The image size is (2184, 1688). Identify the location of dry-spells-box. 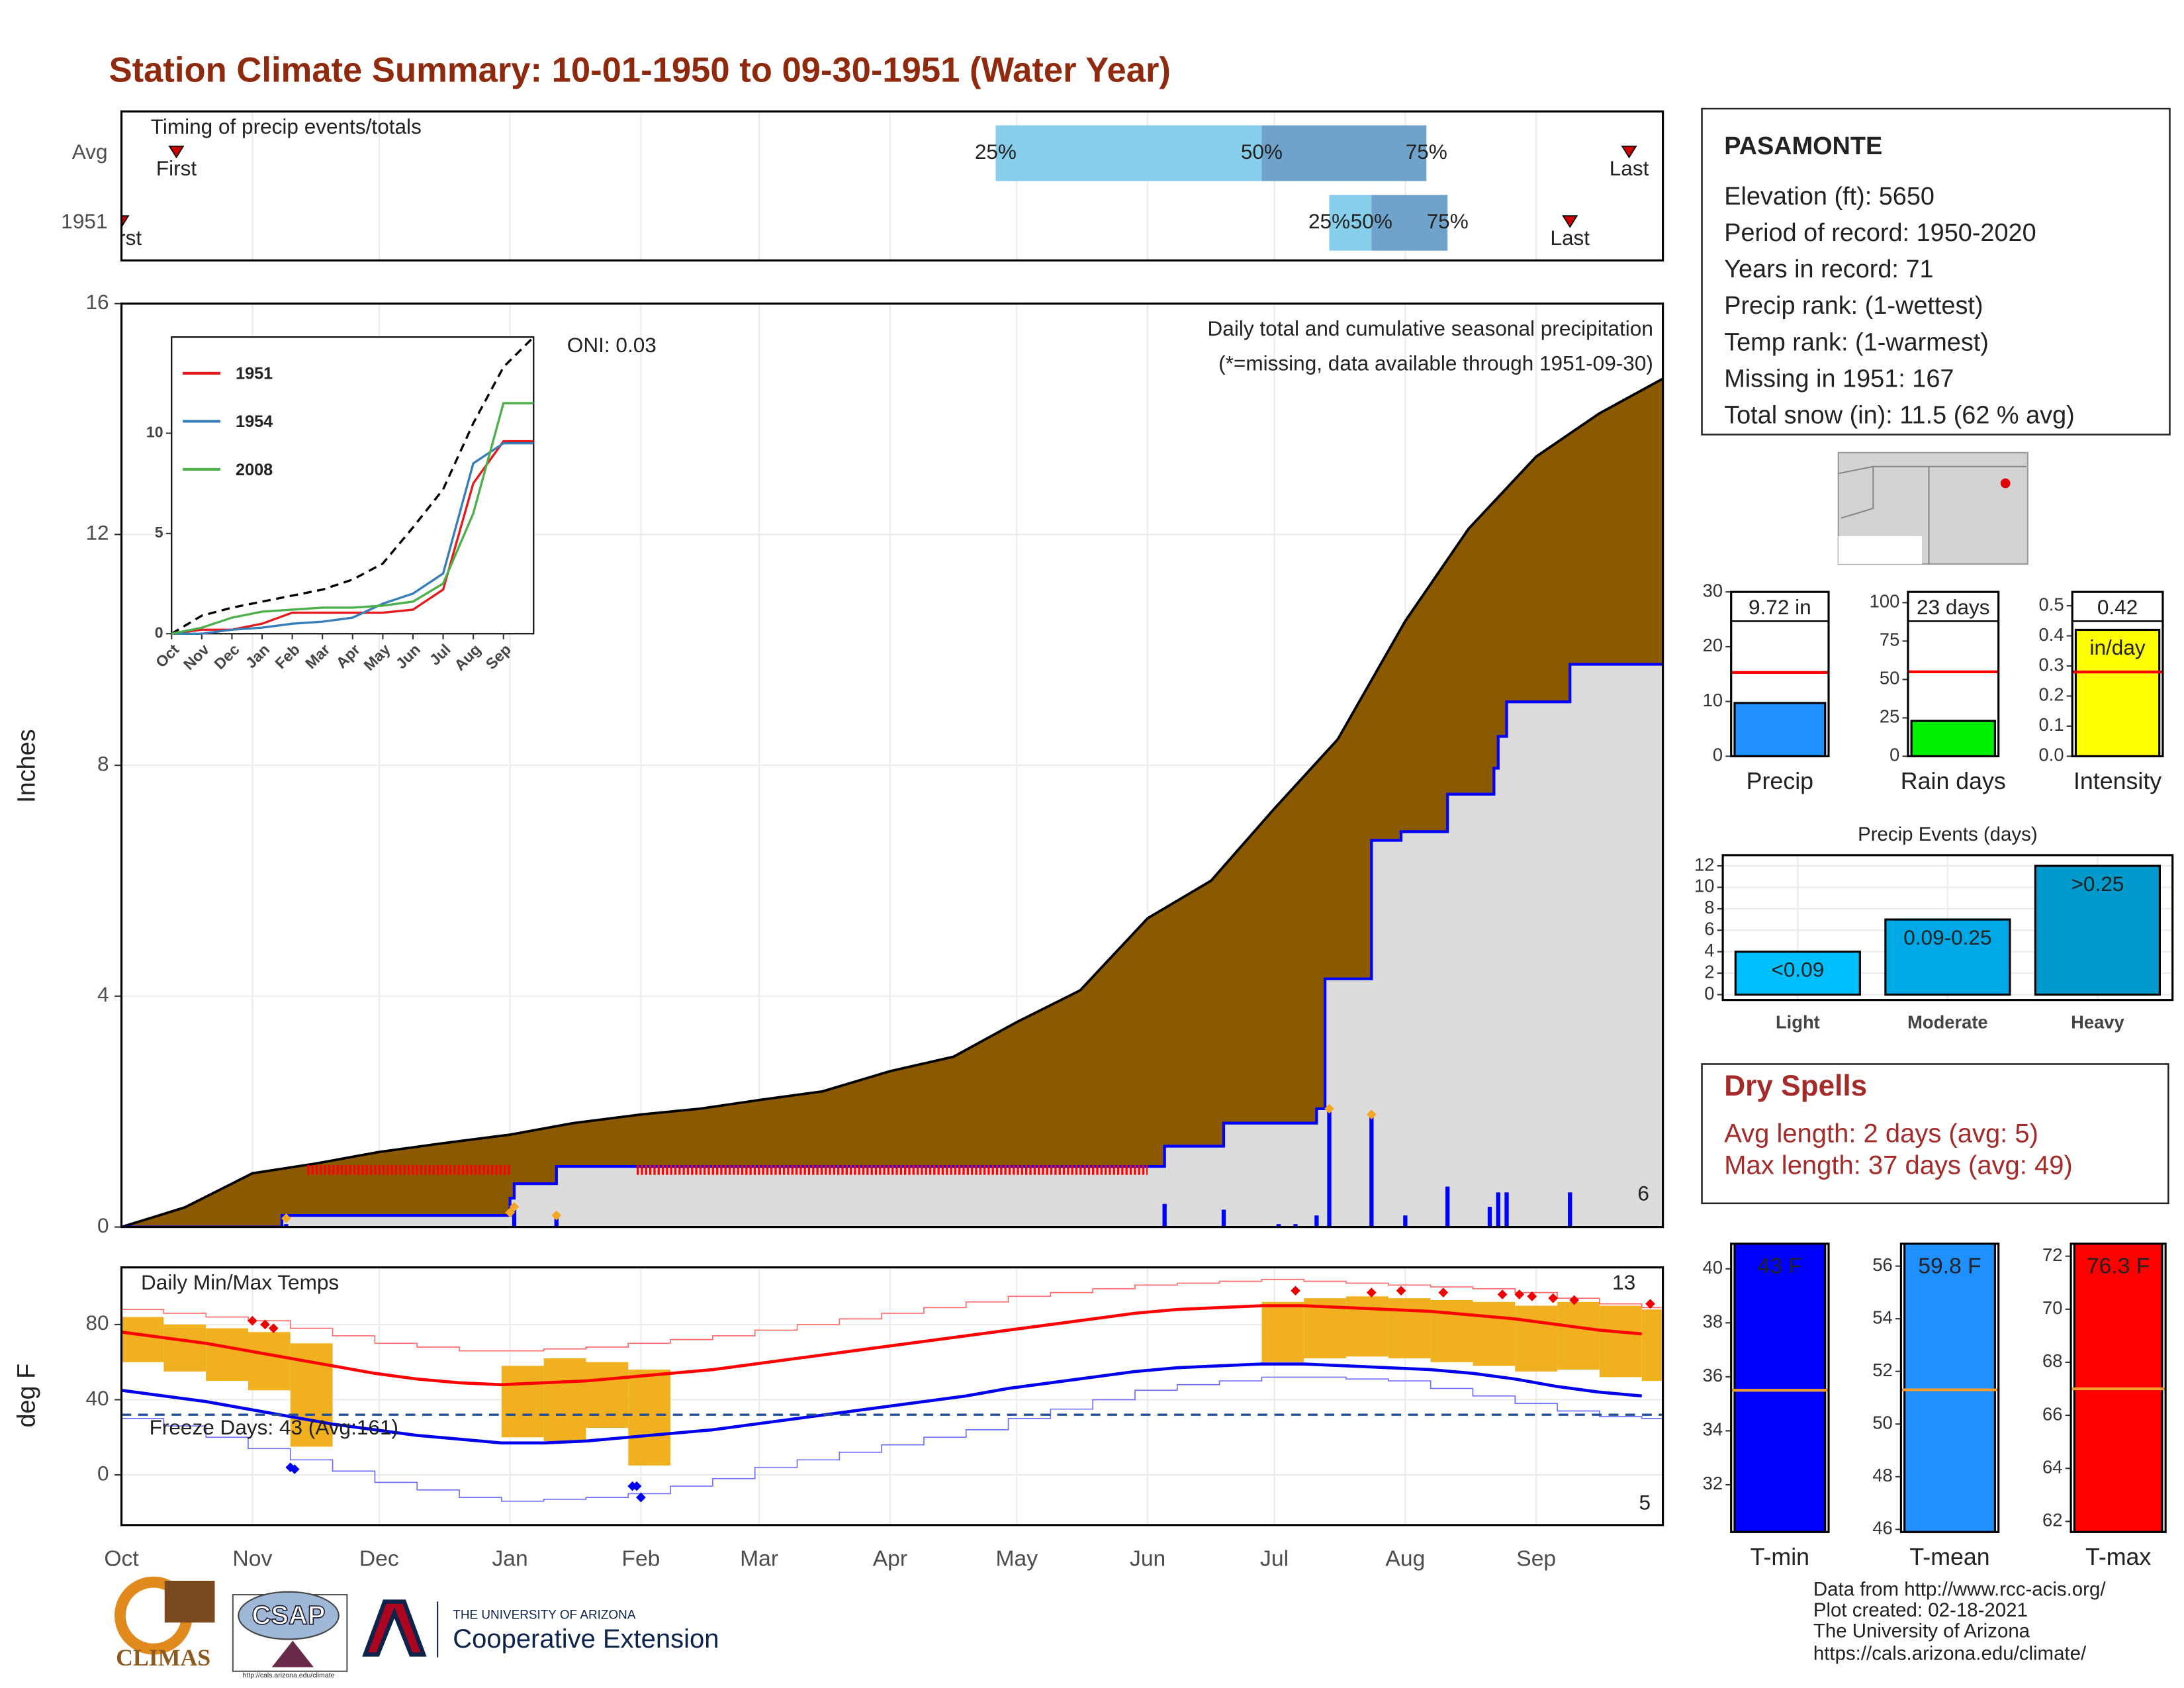
(1935, 1134).